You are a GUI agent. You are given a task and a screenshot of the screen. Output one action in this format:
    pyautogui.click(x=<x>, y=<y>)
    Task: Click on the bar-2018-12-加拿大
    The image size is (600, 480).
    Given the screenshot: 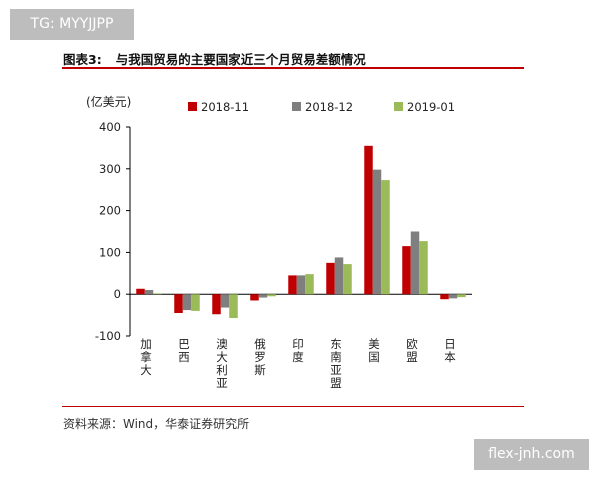 What is the action you would take?
    pyautogui.click(x=149, y=292)
    